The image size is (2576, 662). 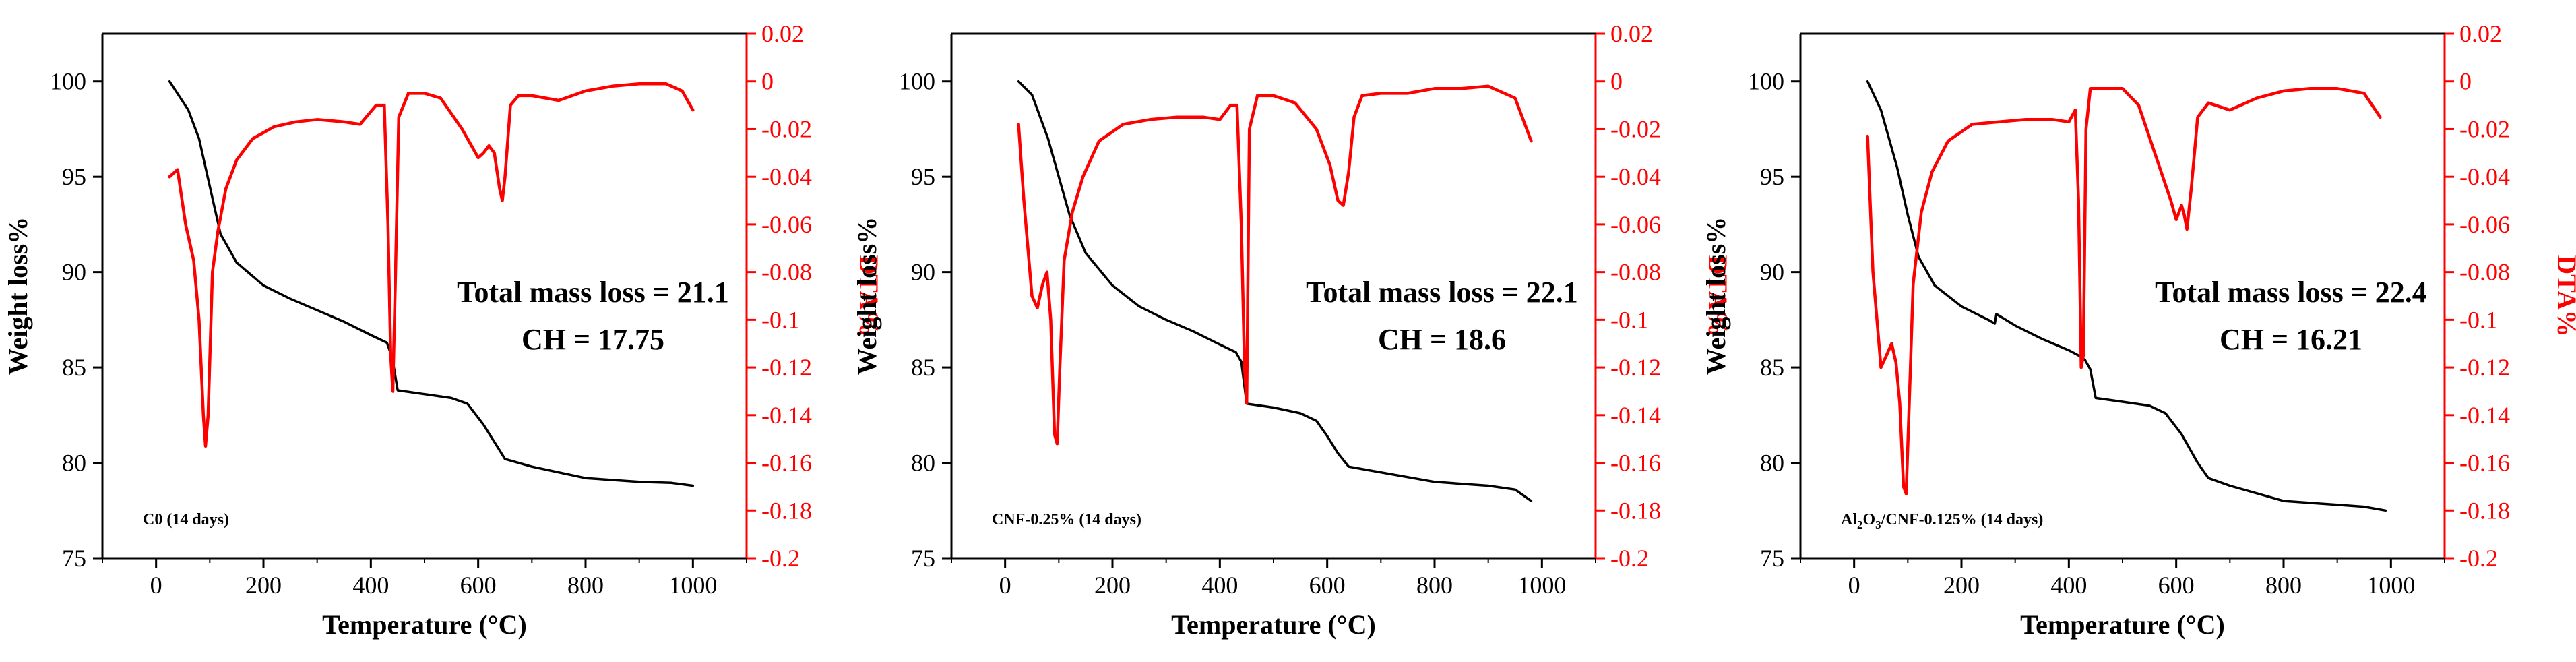 I want to click on sample-label-part: CNF-0.25% (14 days), so click(x=1066, y=520).